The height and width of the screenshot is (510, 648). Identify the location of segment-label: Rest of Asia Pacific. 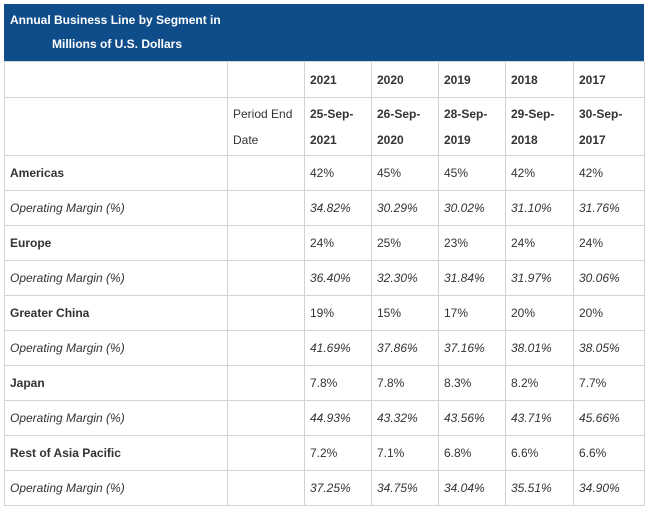
(116, 453).